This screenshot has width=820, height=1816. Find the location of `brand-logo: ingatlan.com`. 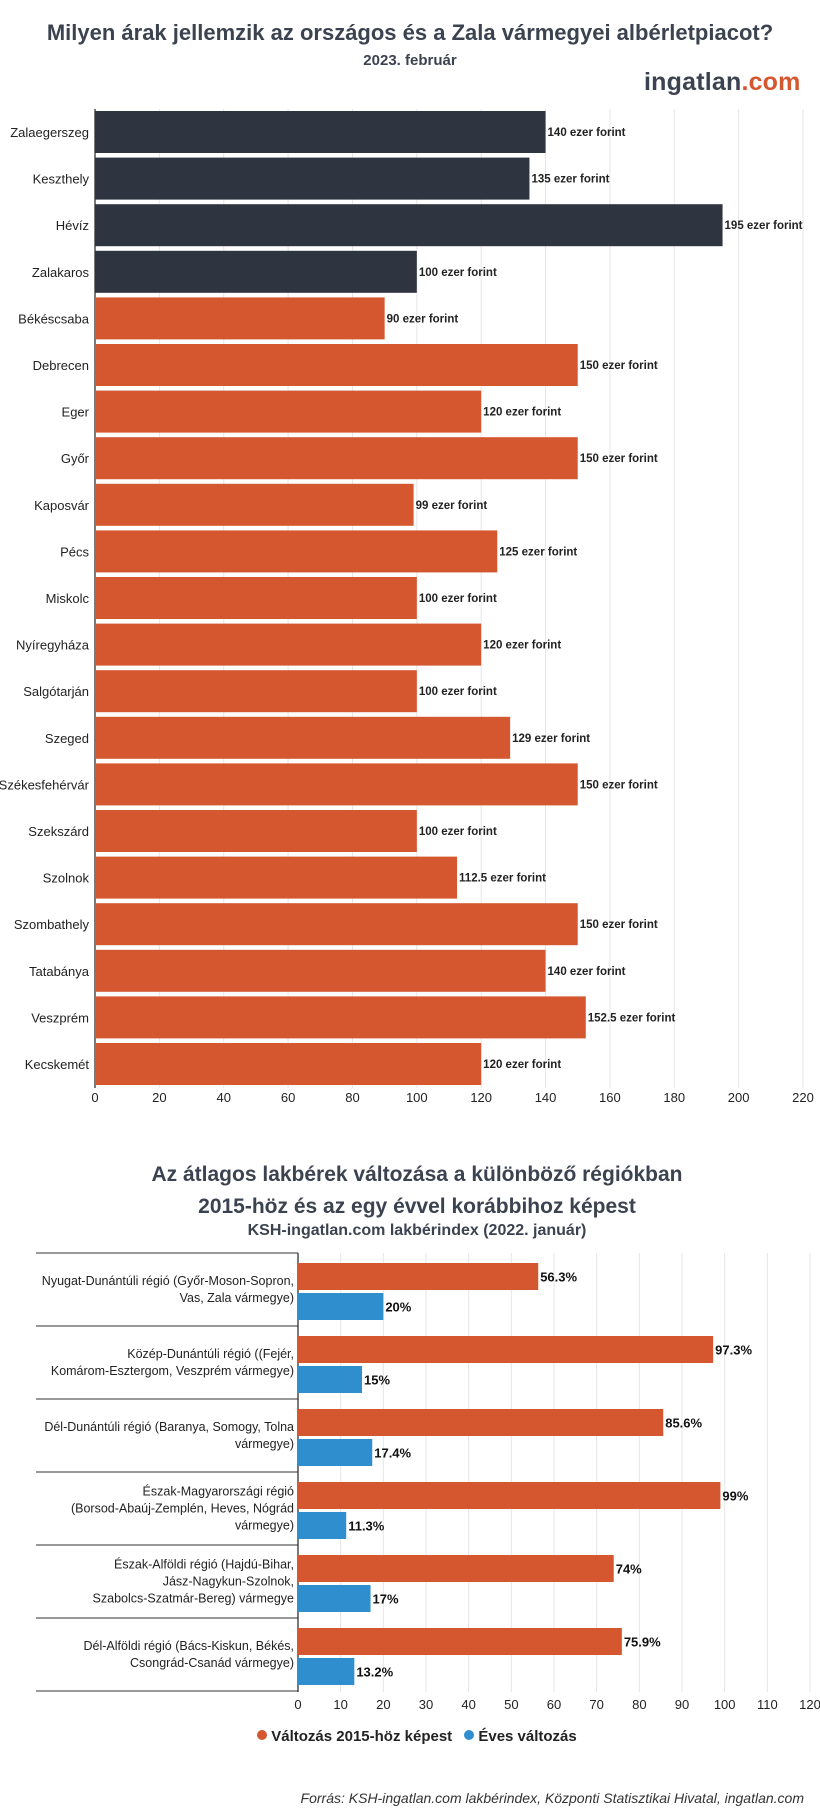

brand-logo: ingatlan.com is located at coordinates (722, 82).